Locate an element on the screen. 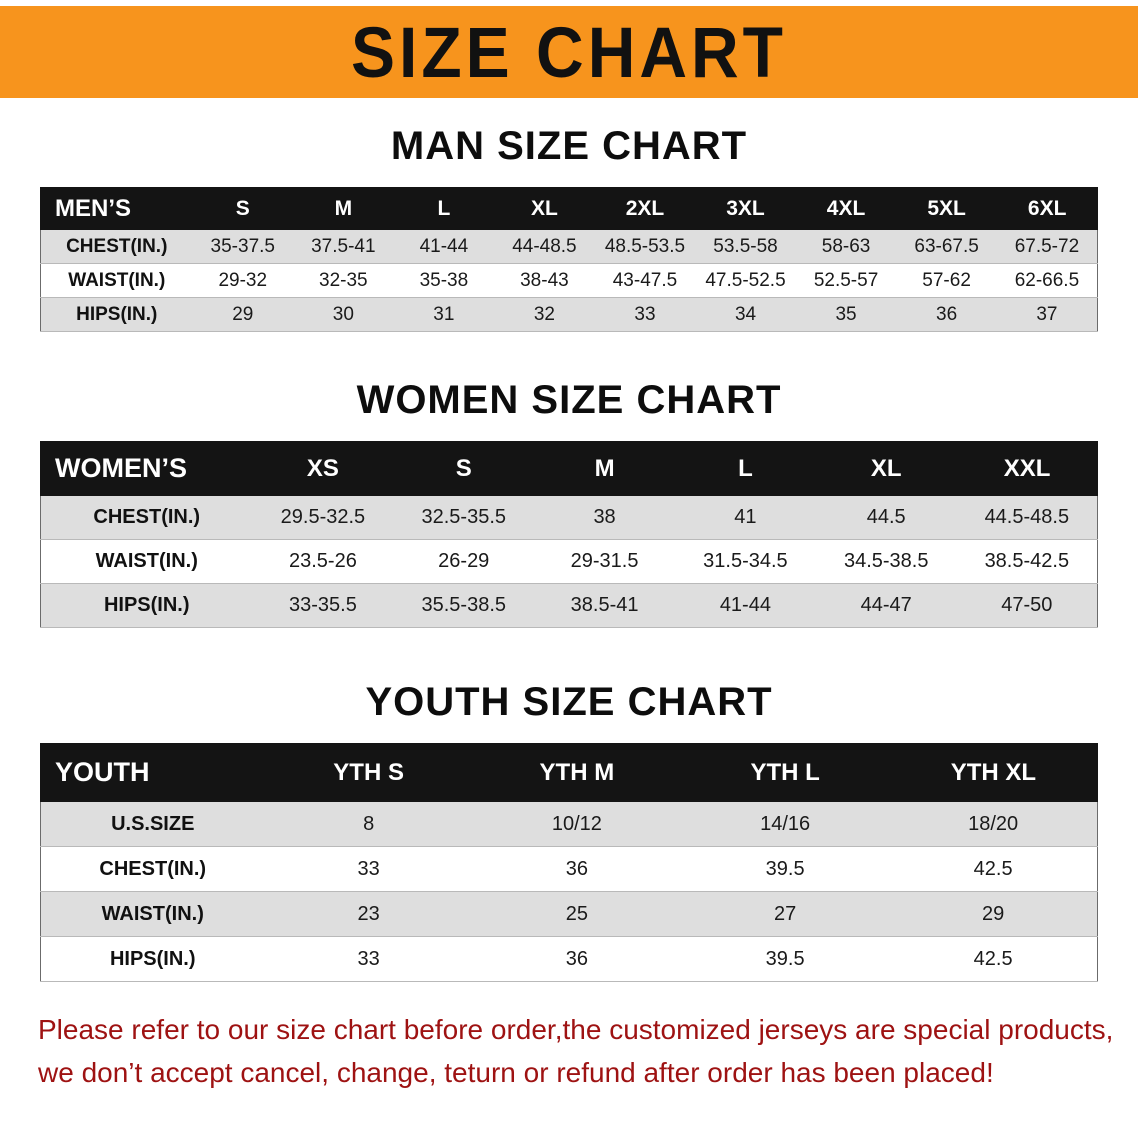 Image resolution: width=1138 pixels, height=1132 pixels. measurement-cell: 30 is located at coordinates (343, 314).